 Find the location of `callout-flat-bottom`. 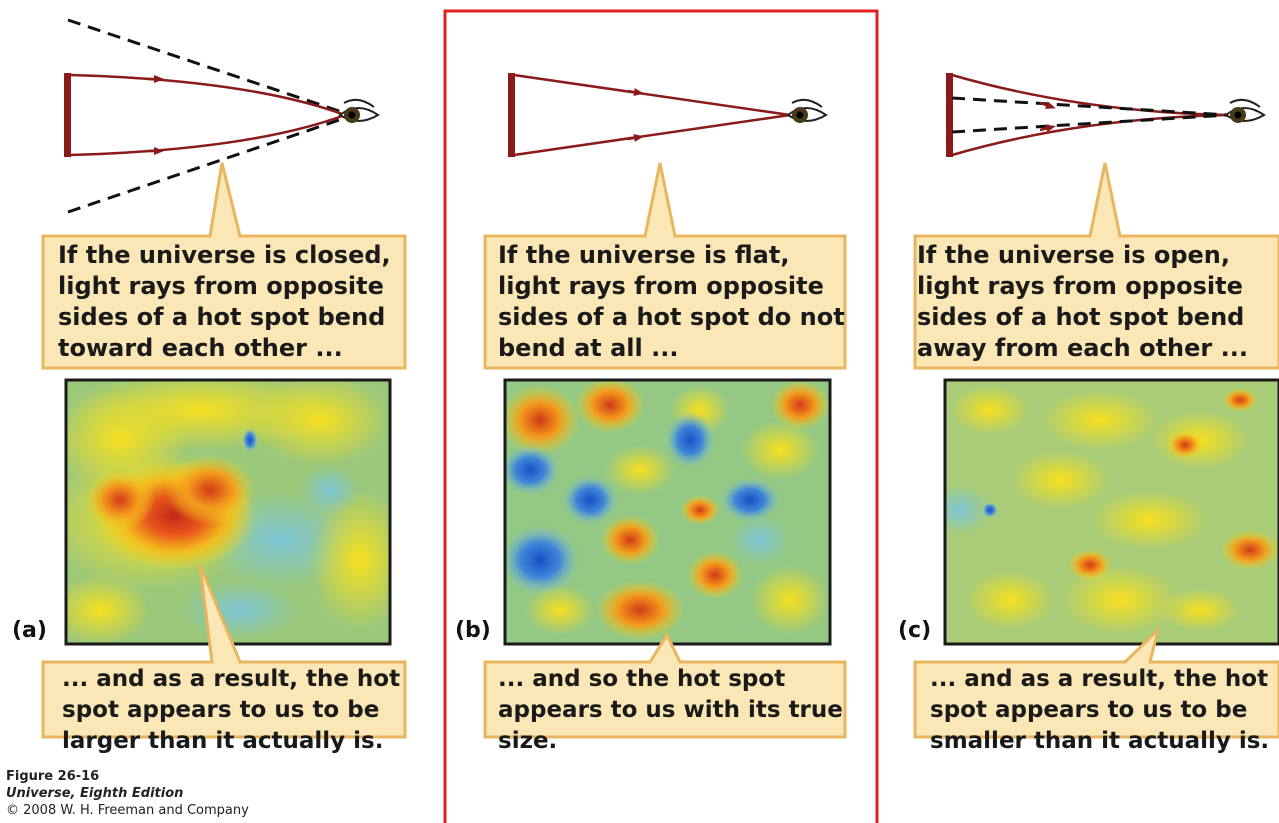

callout-flat-bottom is located at coordinates (665, 685).